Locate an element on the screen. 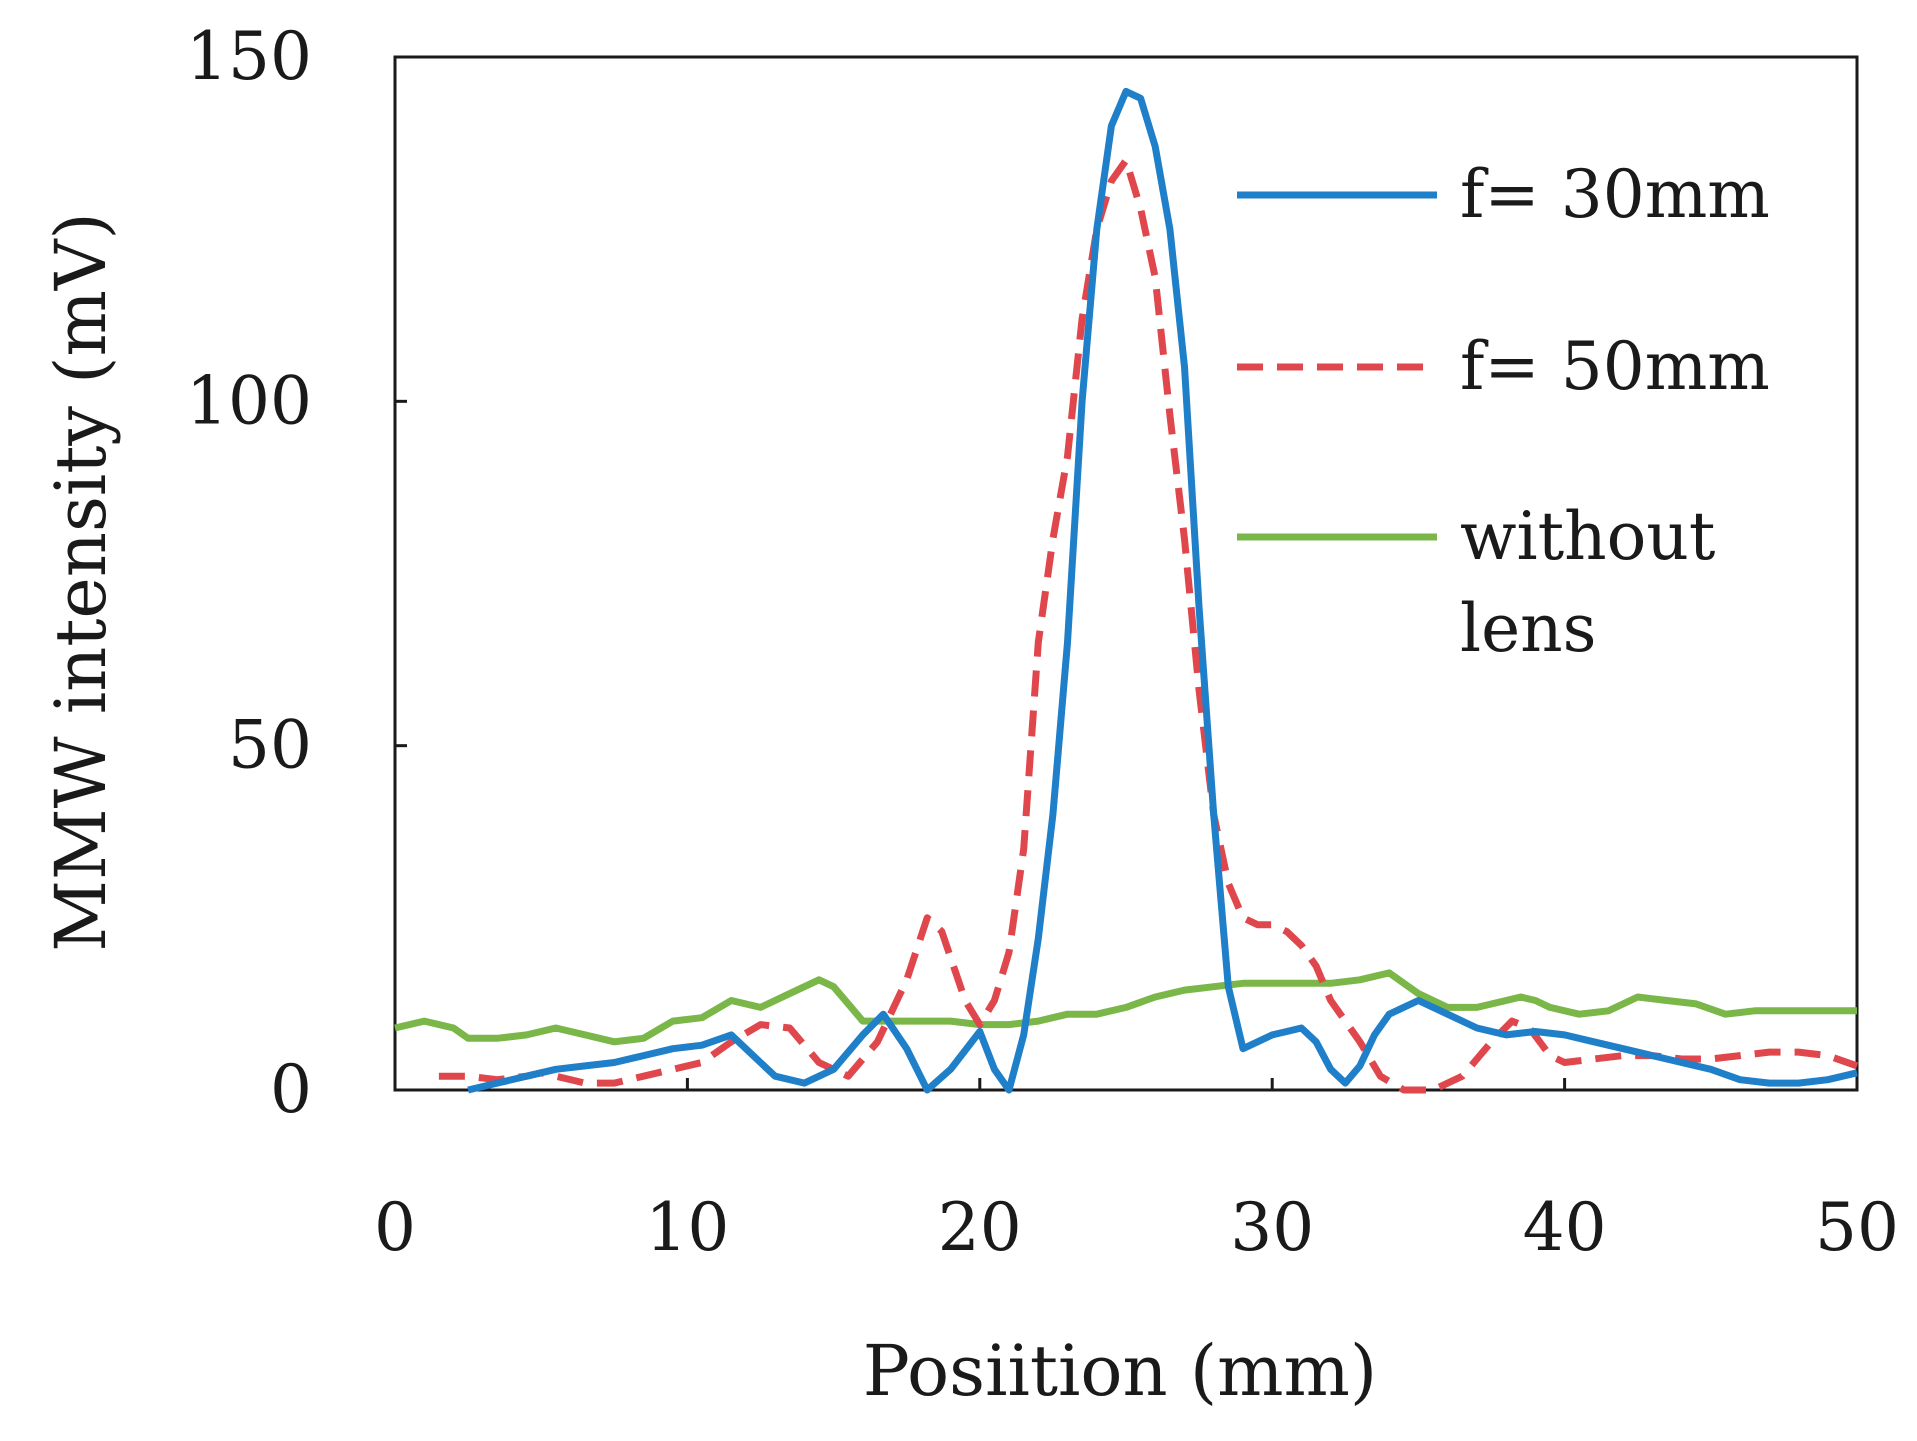  legend-label: f= 50mm is located at coordinates (1615, 366).